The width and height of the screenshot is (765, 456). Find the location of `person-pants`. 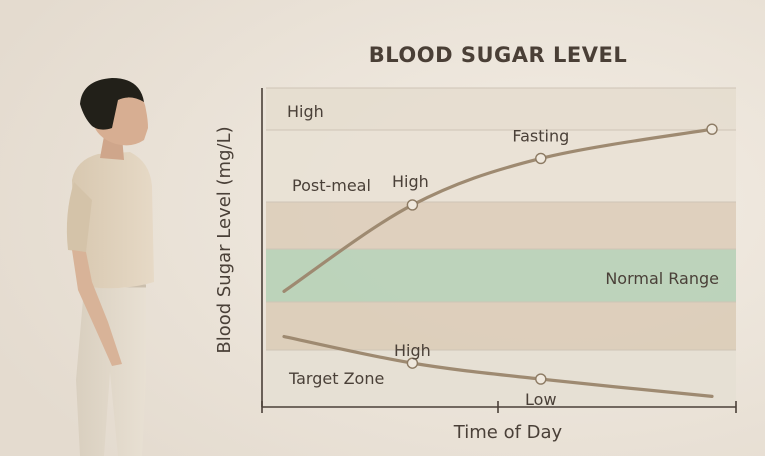

person-pants is located at coordinates (111, 372).